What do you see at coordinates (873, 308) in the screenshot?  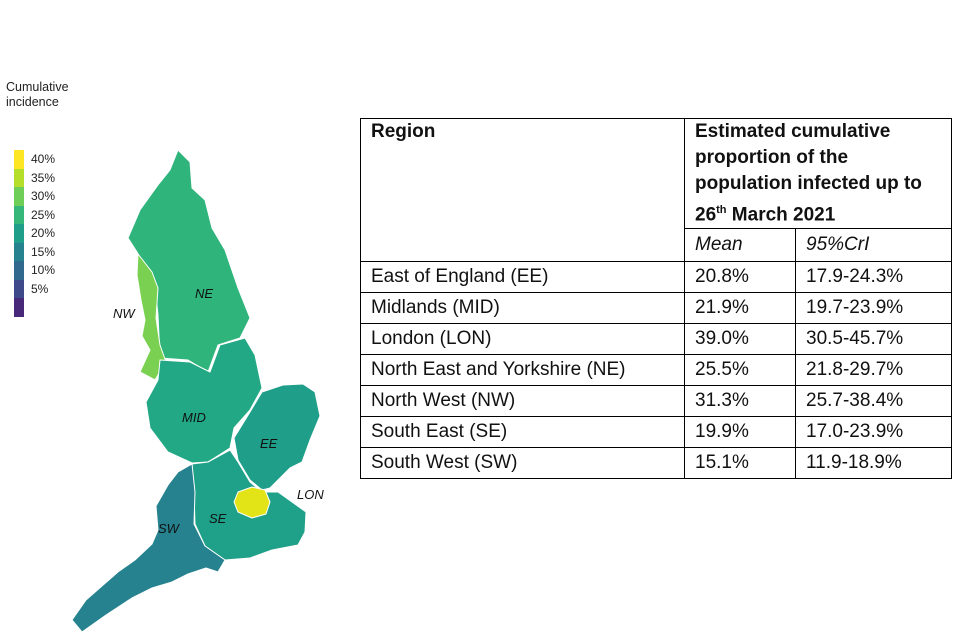 I see `row-cri: 19.7-23.9%` at bounding box center [873, 308].